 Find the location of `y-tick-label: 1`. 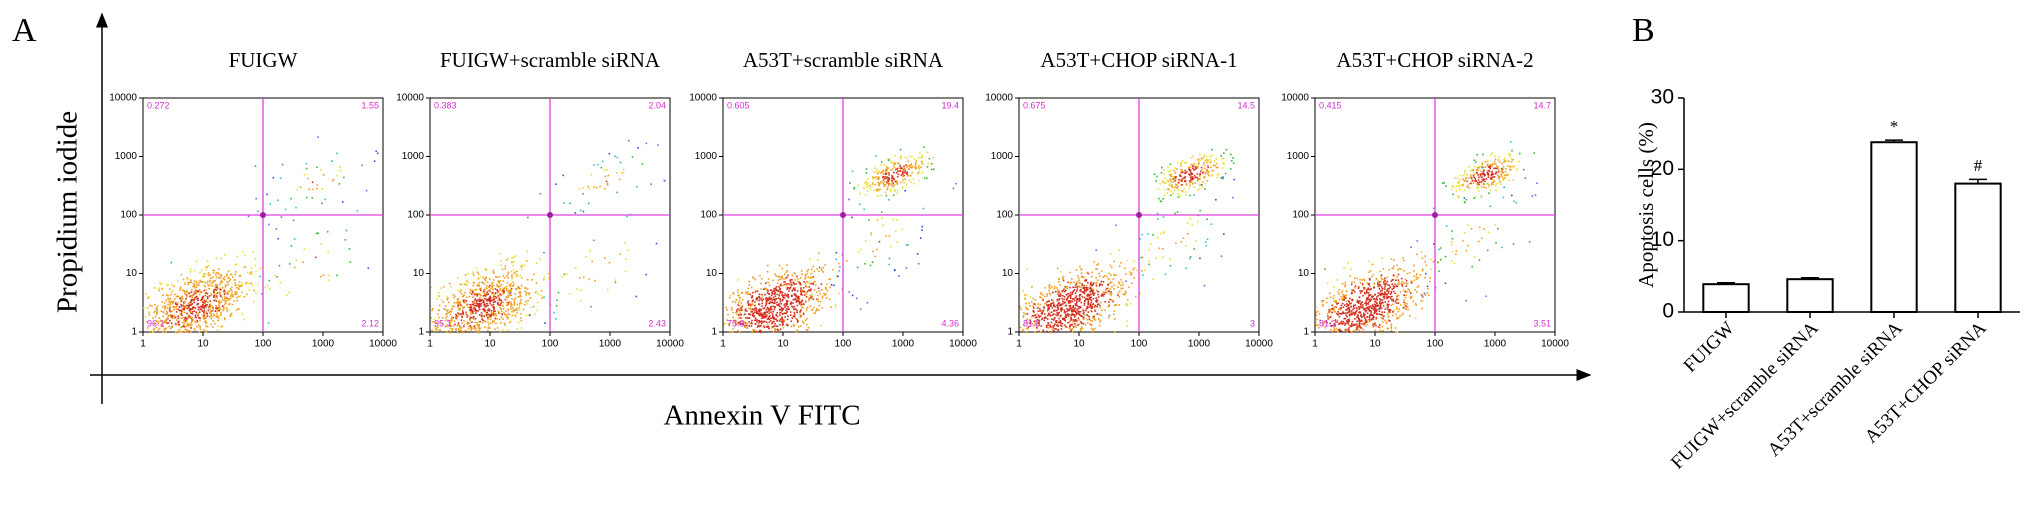

y-tick-label: 1 is located at coordinates (1010, 332).